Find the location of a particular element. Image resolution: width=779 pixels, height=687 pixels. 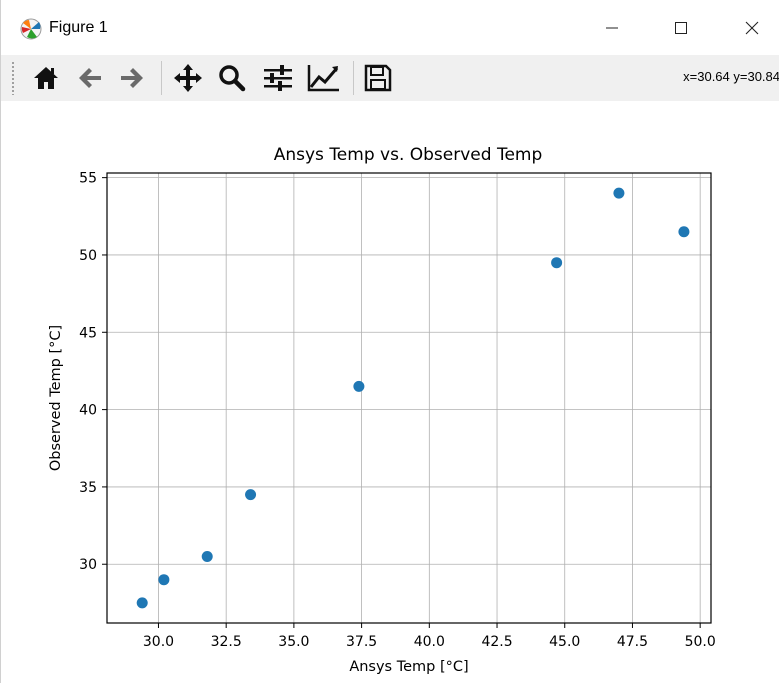

move-icon is located at coordinates (188, 78).